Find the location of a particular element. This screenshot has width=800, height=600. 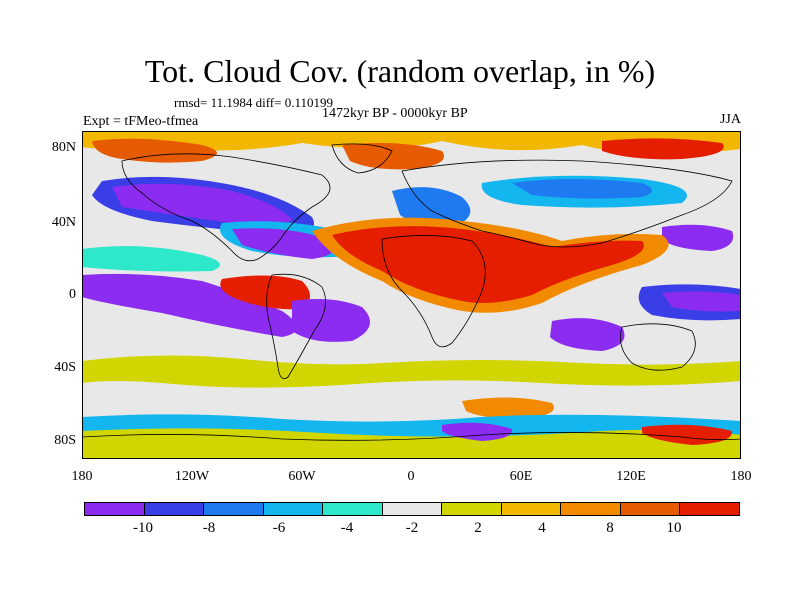

plot-title: Tot. Cloud Cov. (random overlap, in %) is located at coordinates (400, 71).